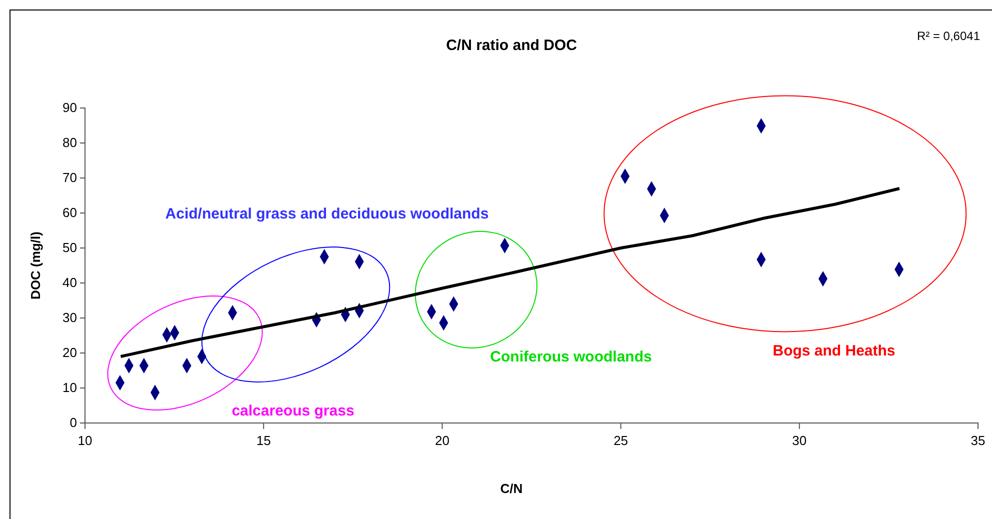 This screenshot has width=992, height=519. What do you see at coordinates (571, 357) in the screenshot?
I see `annotation: Coniferous woodlands` at bounding box center [571, 357].